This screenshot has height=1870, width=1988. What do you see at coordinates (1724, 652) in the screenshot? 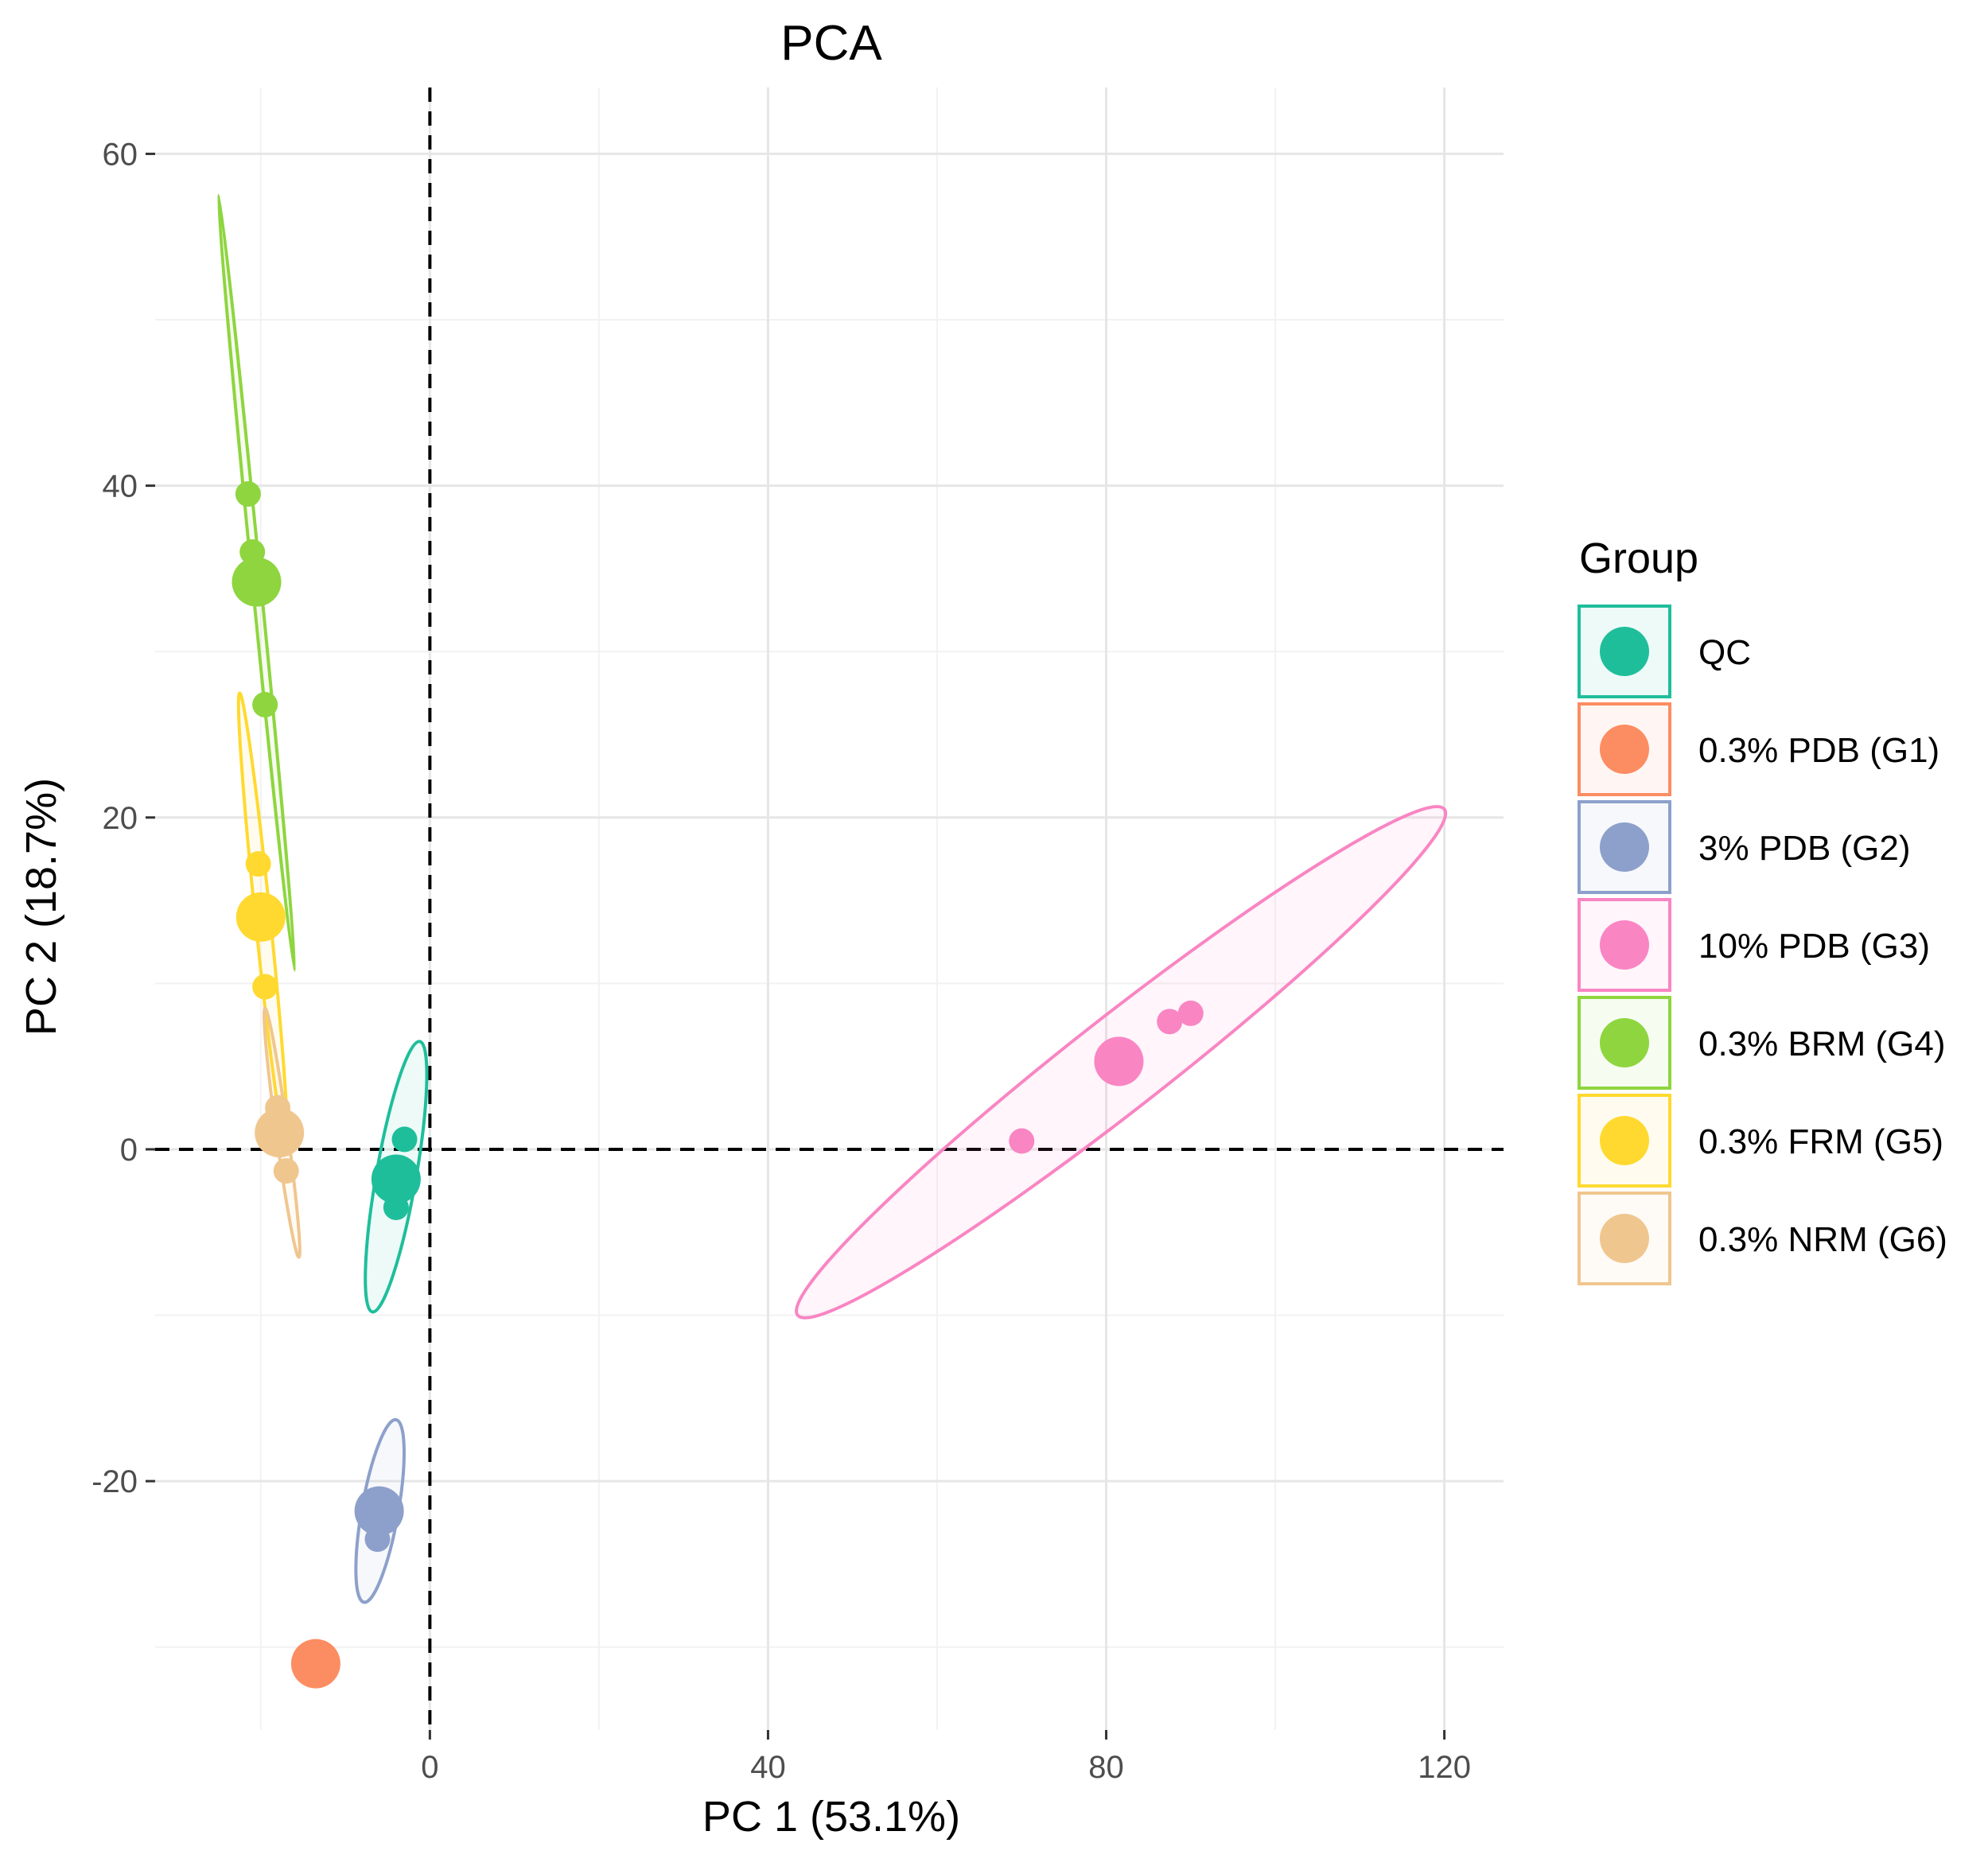
I see `legend-label-0: QC` at bounding box center [1724, 652].